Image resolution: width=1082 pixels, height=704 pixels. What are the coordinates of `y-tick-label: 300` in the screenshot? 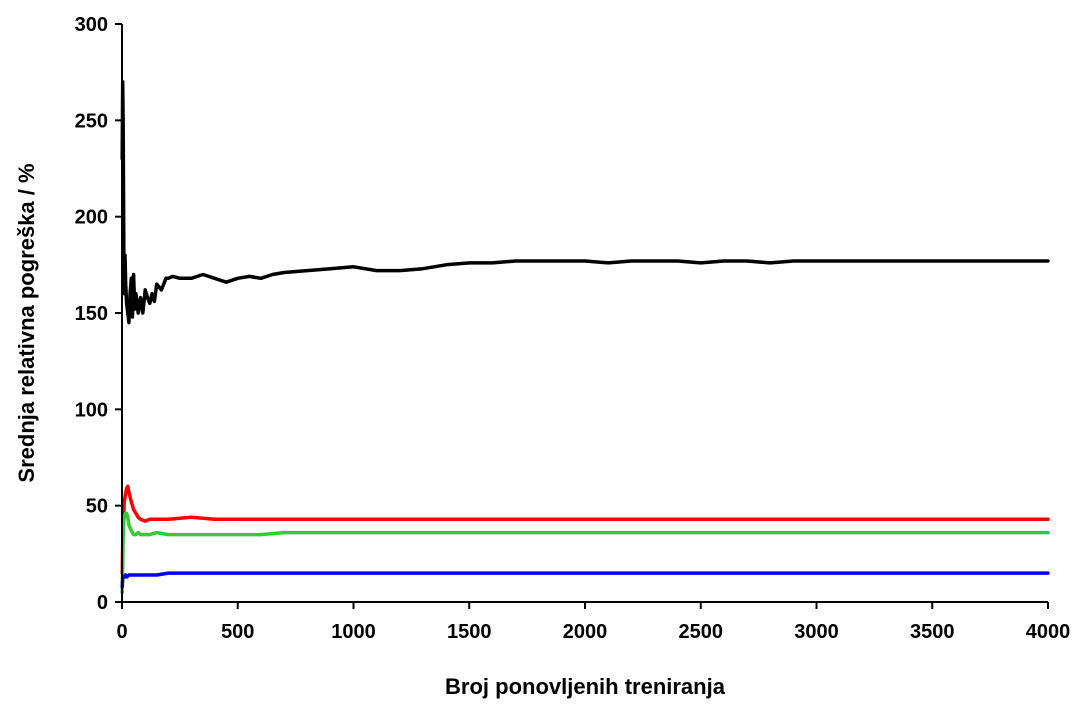 It's located at (91, 25).